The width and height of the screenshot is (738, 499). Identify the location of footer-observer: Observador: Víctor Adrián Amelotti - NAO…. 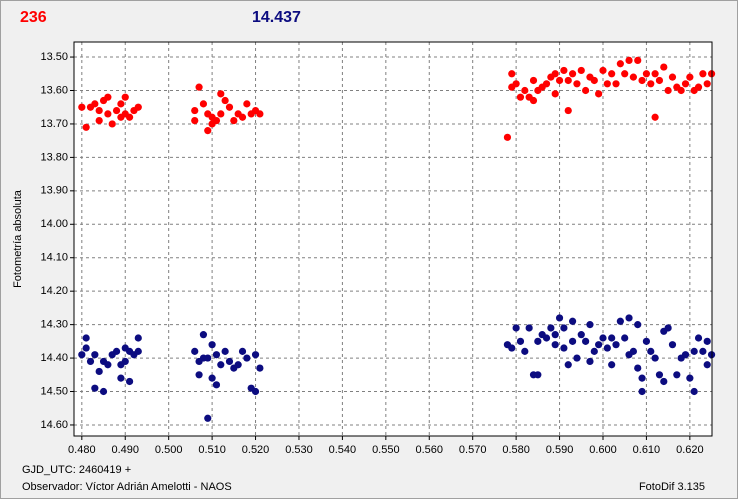
(127, 487).